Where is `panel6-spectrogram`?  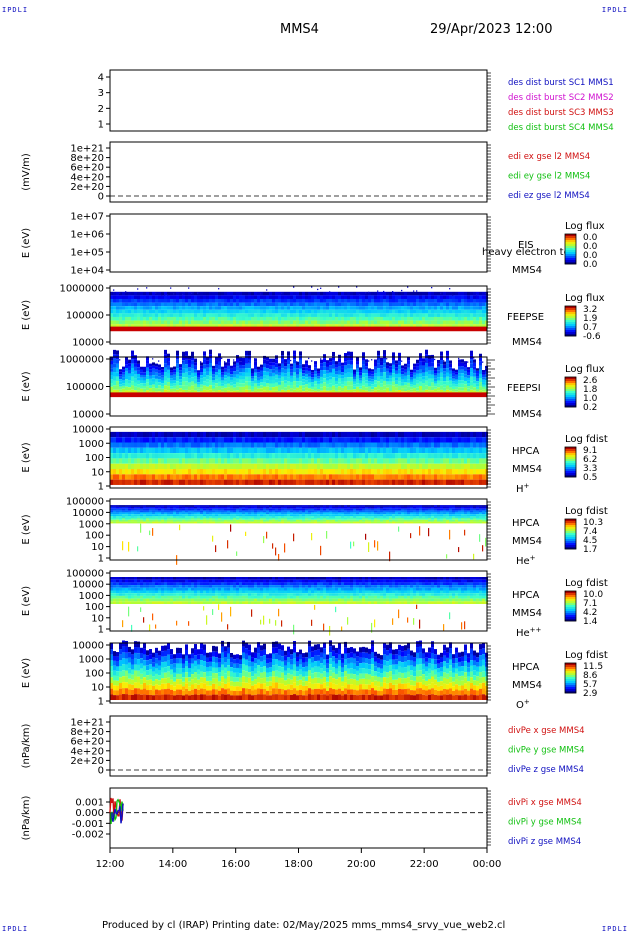
panel6-spectrogram is located at coordinates (299, 458).